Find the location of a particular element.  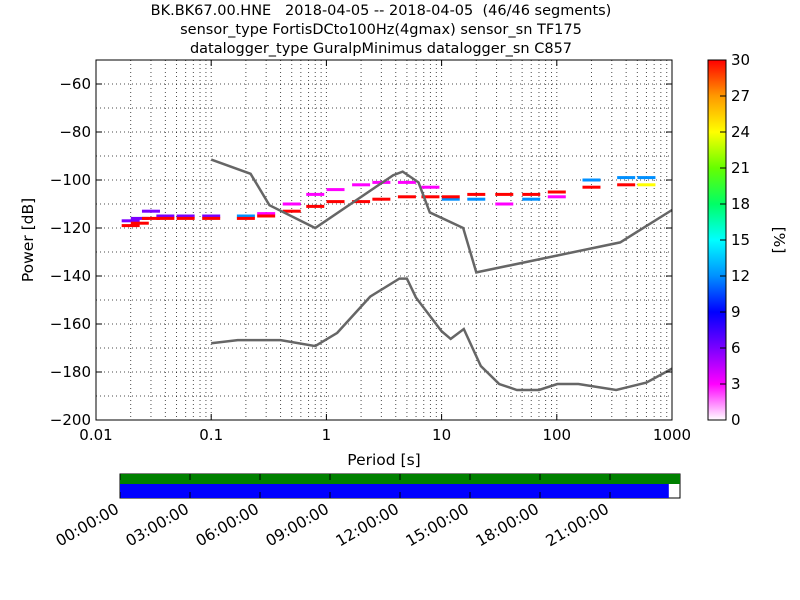

colorbar-tick-label: 27 is located at coordinates (740, 96).